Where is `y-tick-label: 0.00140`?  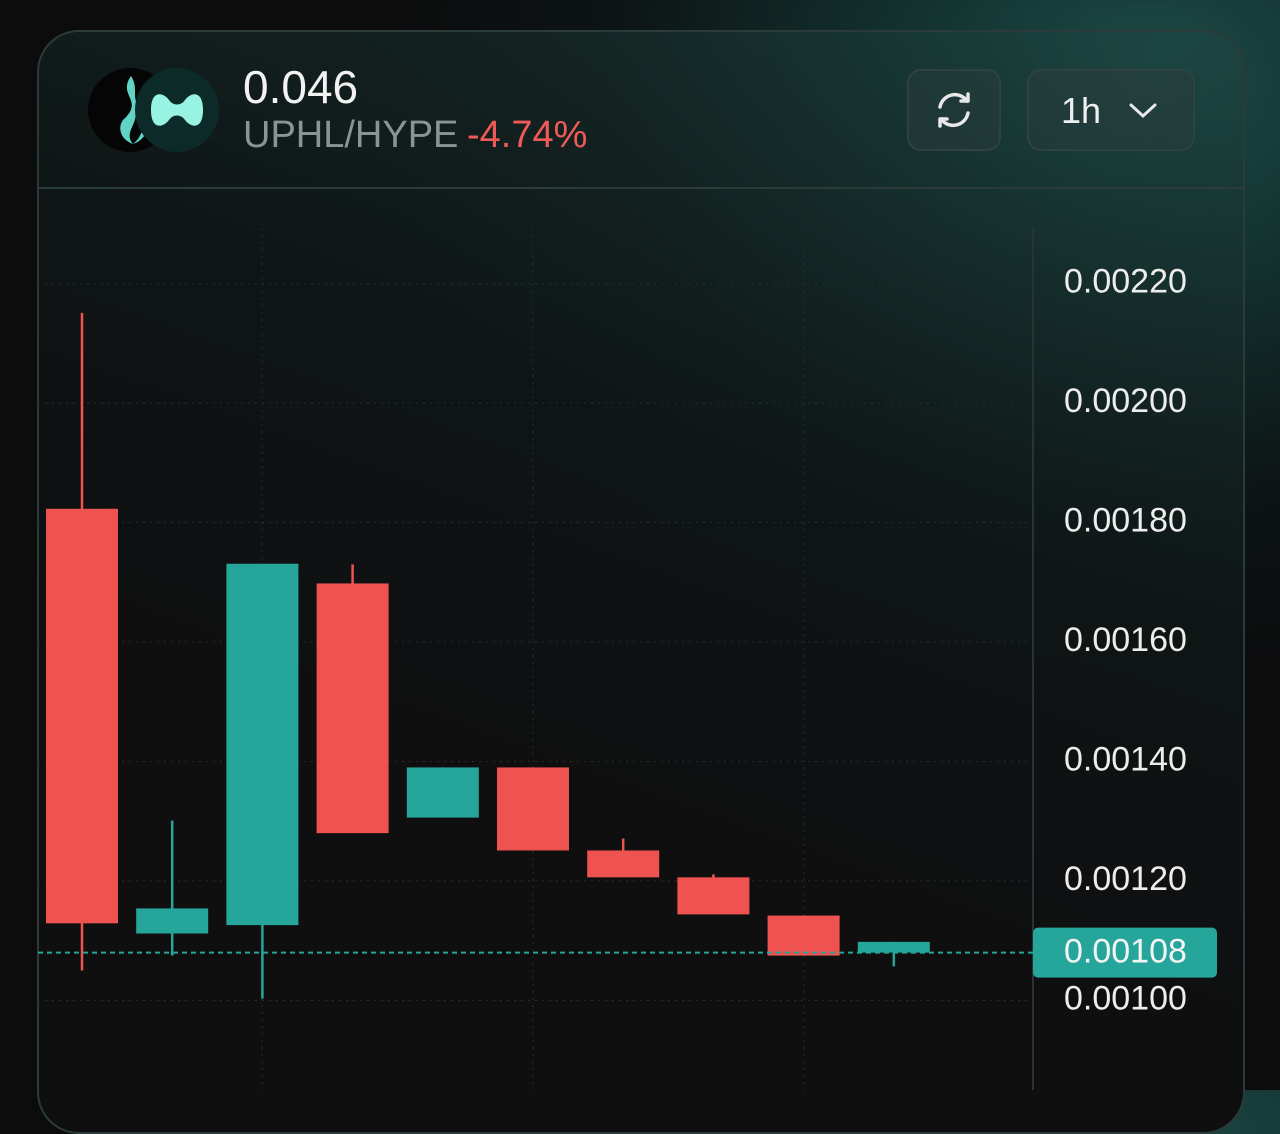
y-tick-label: 0.00140 is located at coordinates (1125, 759).